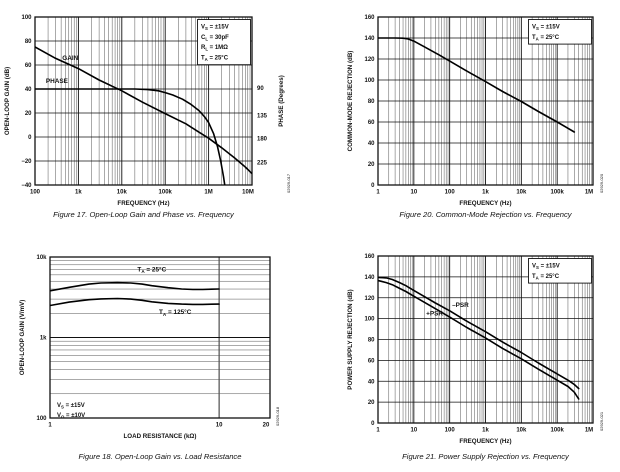 Image resolution: width=620 pixels, height=472 pixels. I want to click on phase-label: PHASE, so click(57, 81).